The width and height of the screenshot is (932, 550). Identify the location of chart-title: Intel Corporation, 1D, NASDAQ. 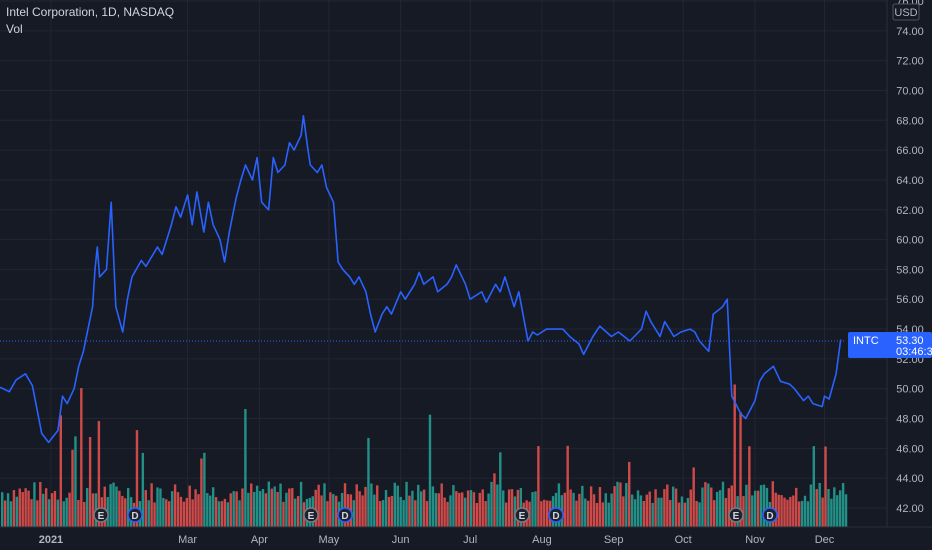
(90, 12).